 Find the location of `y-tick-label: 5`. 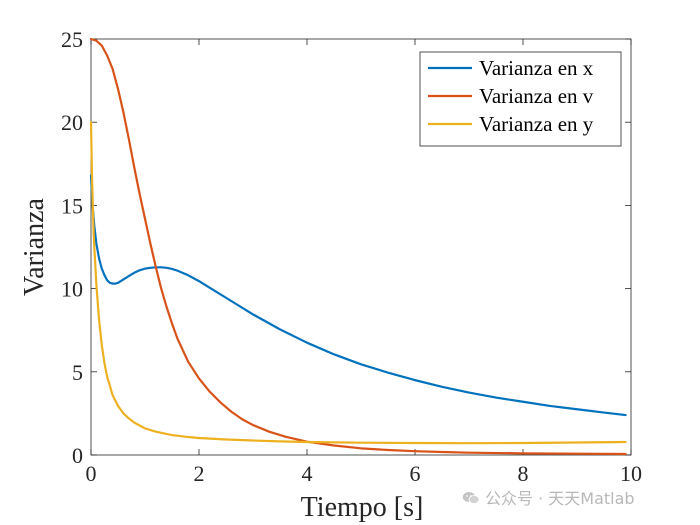

y-tick-label: 5 is located at coordinates (77, 372).